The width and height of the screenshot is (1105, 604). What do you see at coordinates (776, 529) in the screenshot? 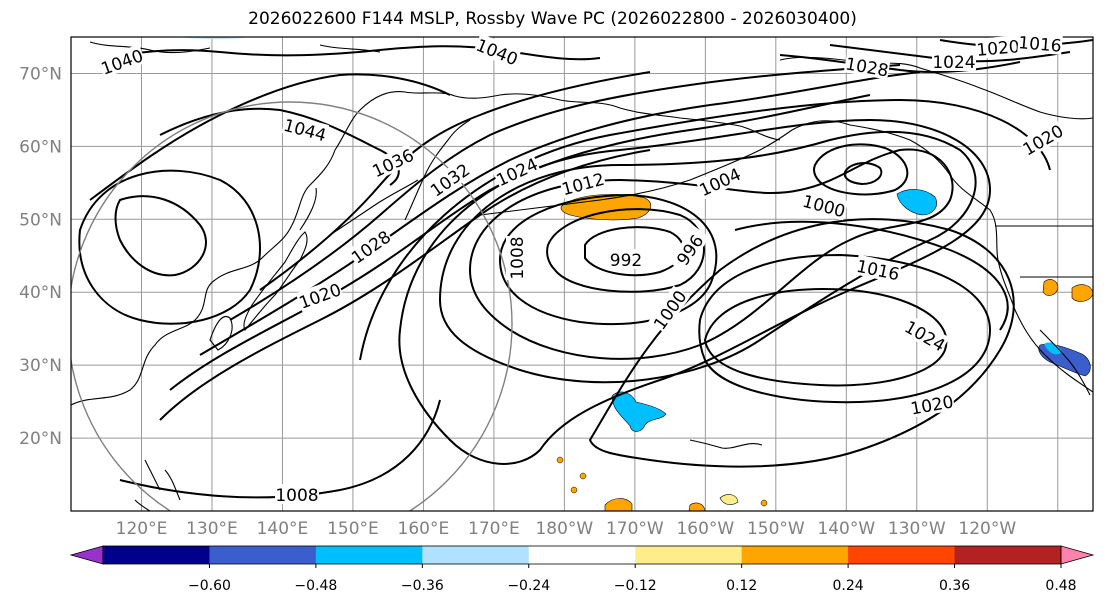
I see `longitude-label: 150°W` at bounding box center [776, 529].